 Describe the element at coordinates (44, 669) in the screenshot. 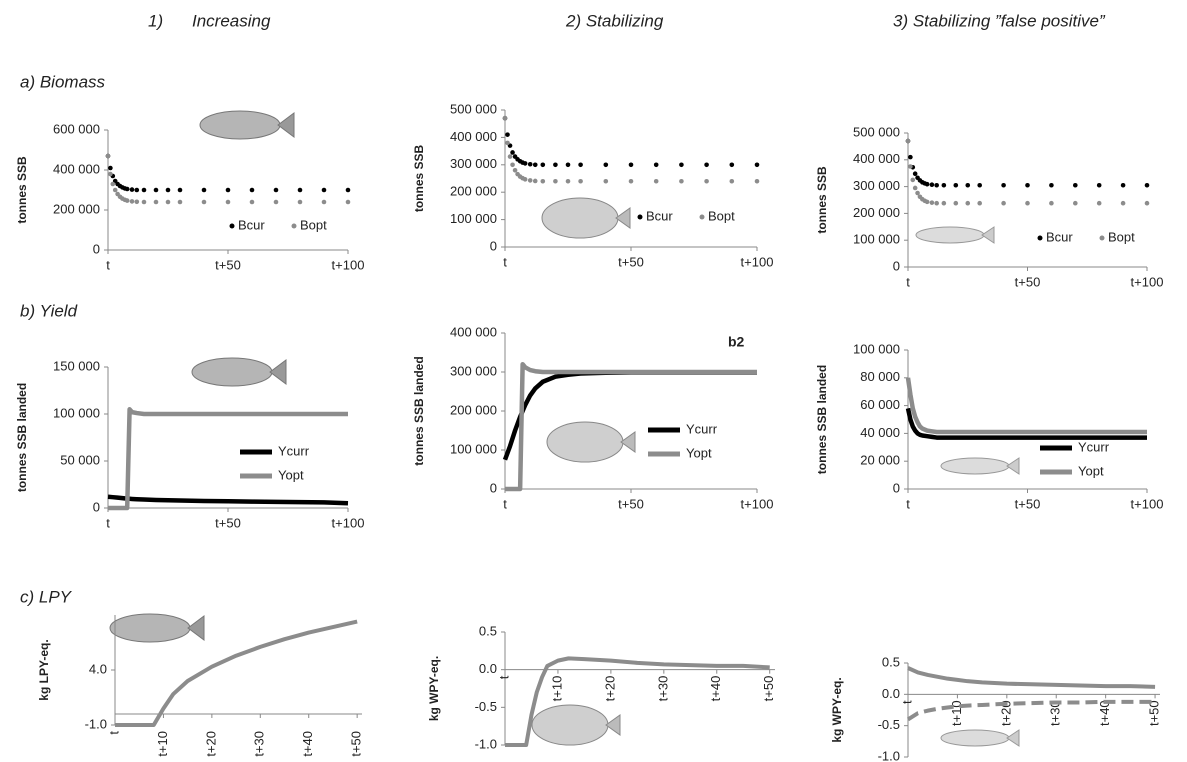

I see `y-axis-label: kg LPY-eq.` at that location.